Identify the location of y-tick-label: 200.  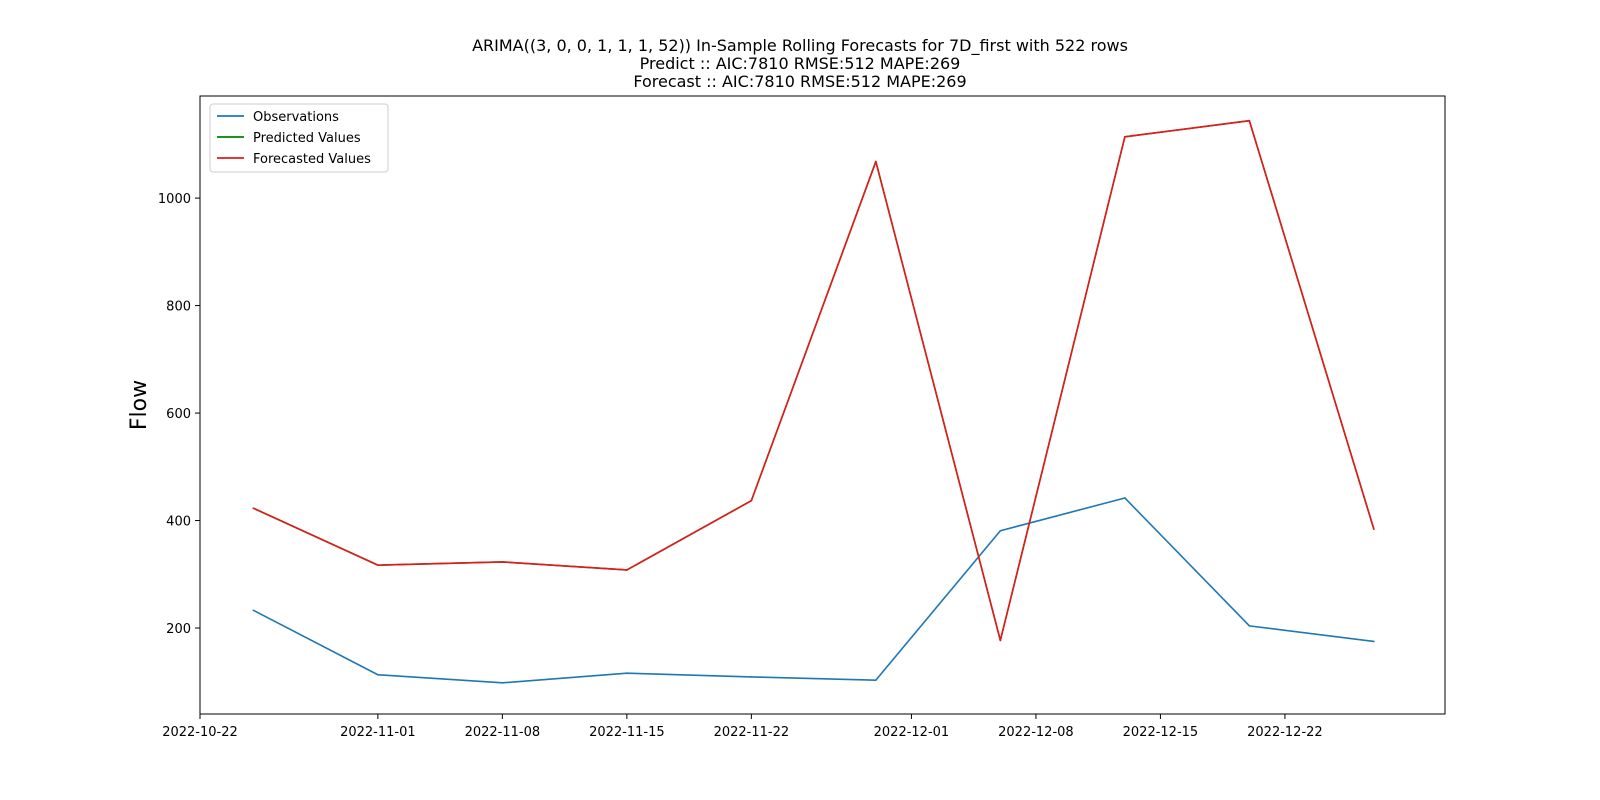
(178, 629).